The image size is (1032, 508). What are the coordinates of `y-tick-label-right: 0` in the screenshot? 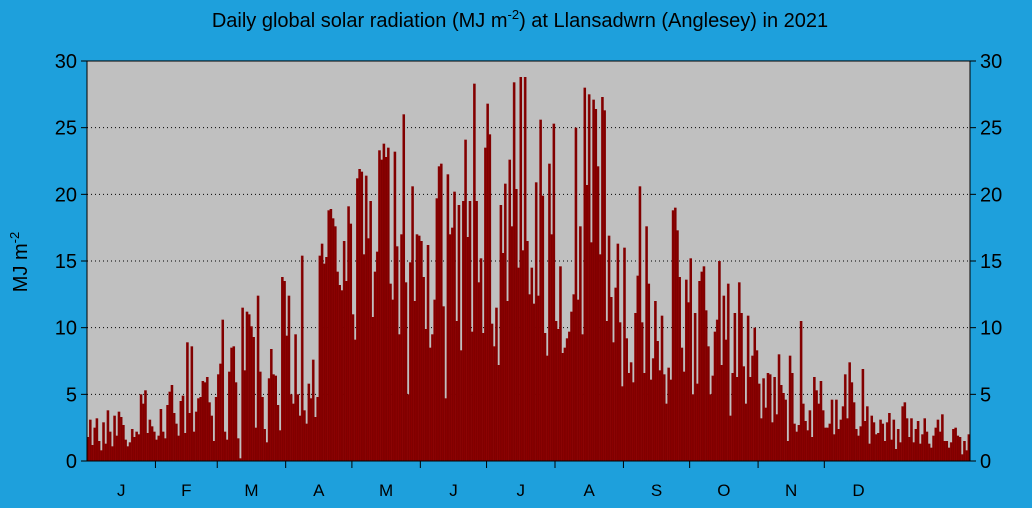 It's located at (985, 462).